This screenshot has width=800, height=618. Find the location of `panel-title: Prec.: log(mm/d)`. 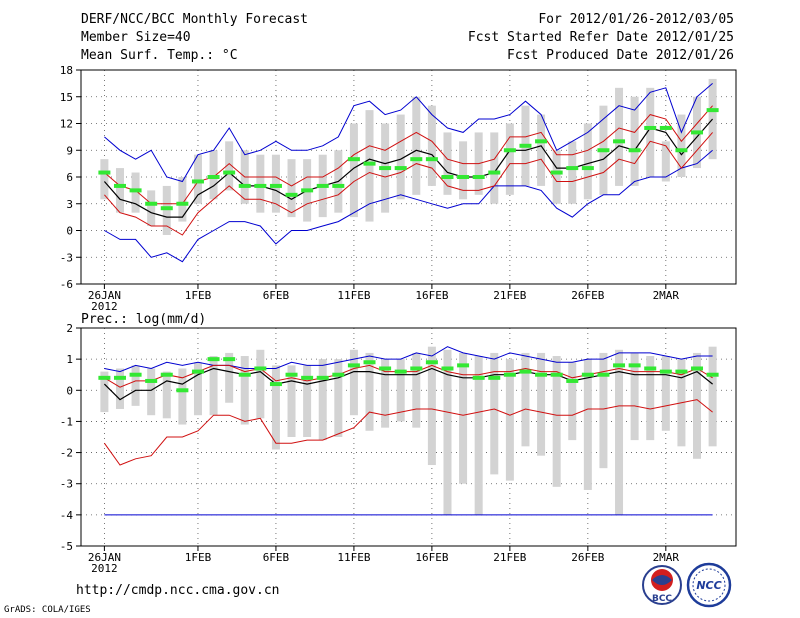

panel-title: Prec.: log(mm/d) is located at coordinates (143, 319).